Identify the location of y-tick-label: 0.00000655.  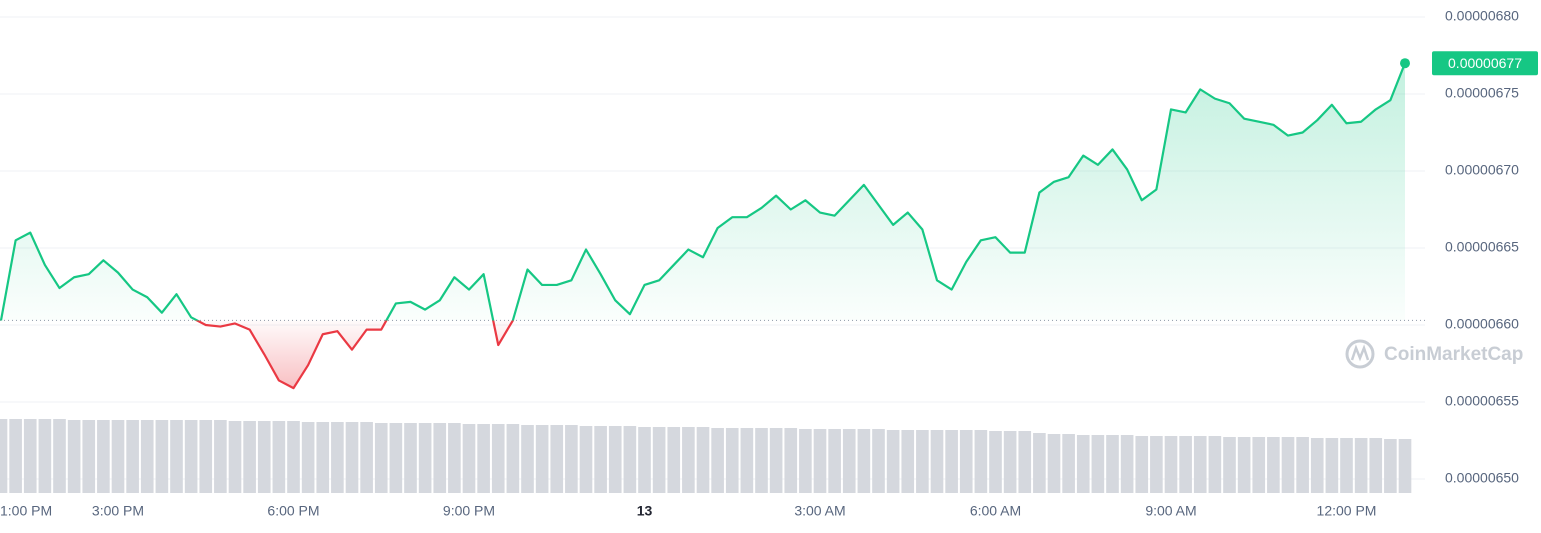
(1482, 401).